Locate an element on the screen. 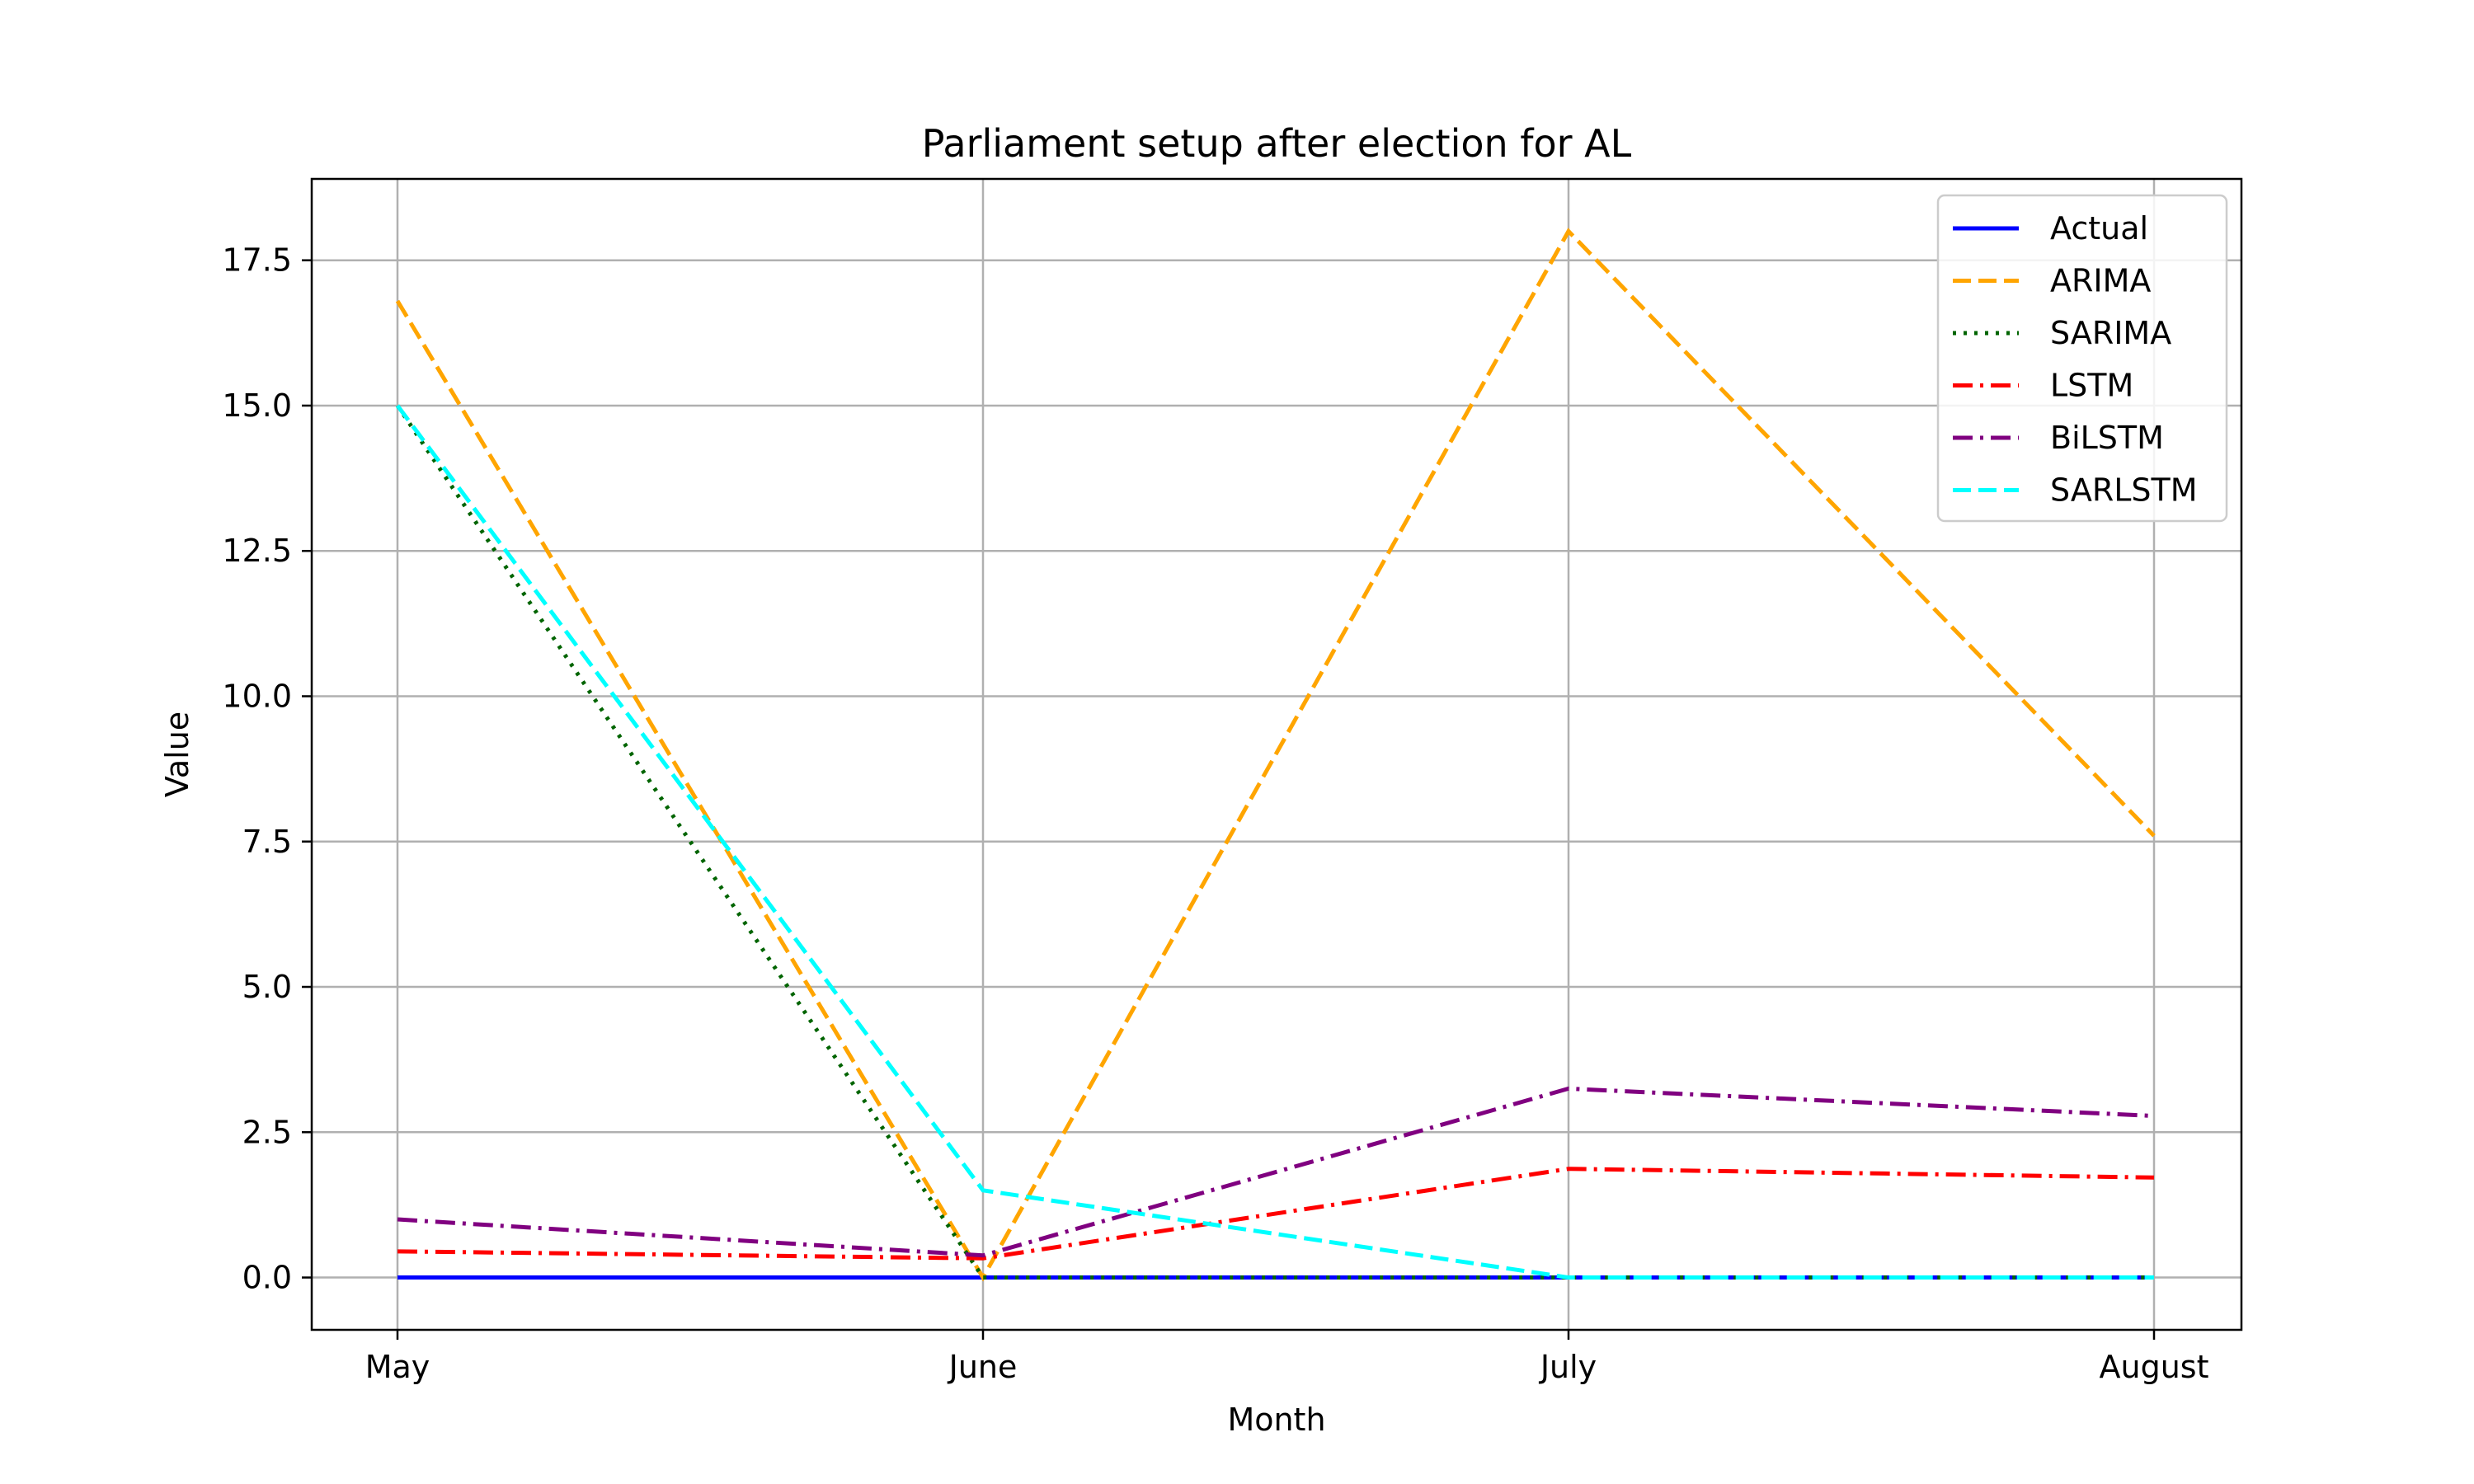 The image size is (2474, 1484). y-tick-label: 17.5 is located at coordinates (257, 260).